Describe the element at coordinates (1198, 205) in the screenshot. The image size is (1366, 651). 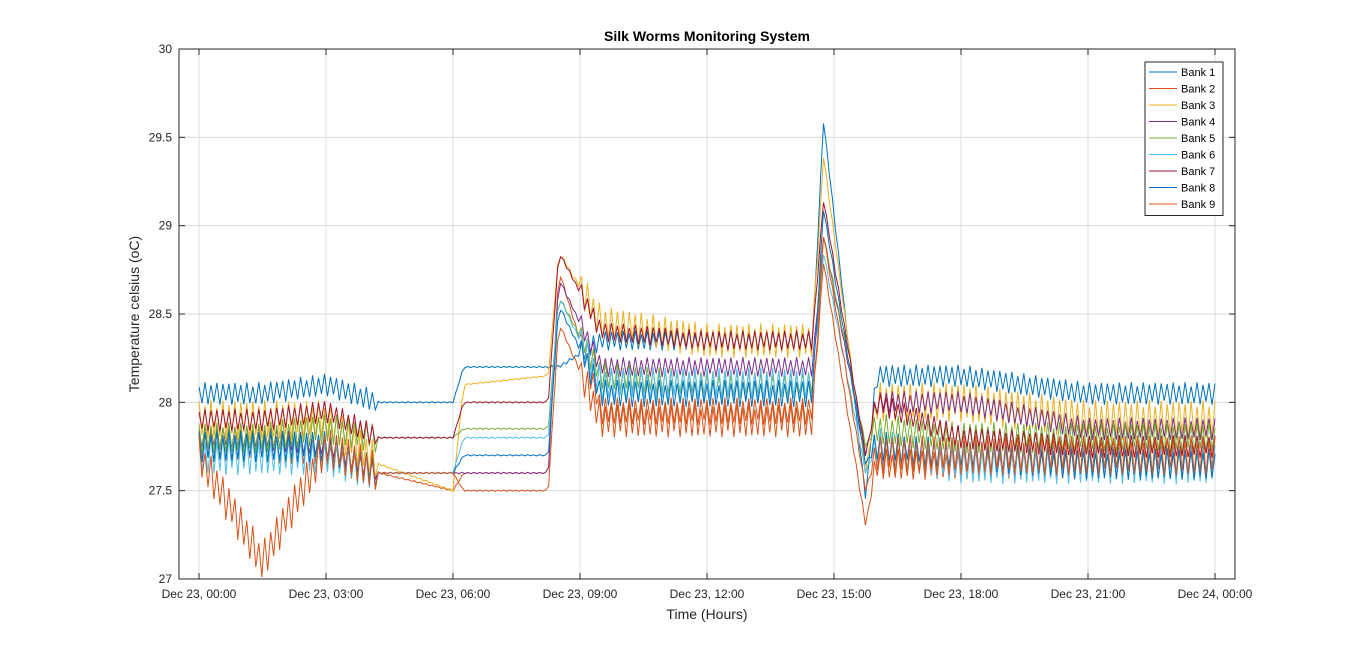
I see `legend-label: Bank 9` at that location.